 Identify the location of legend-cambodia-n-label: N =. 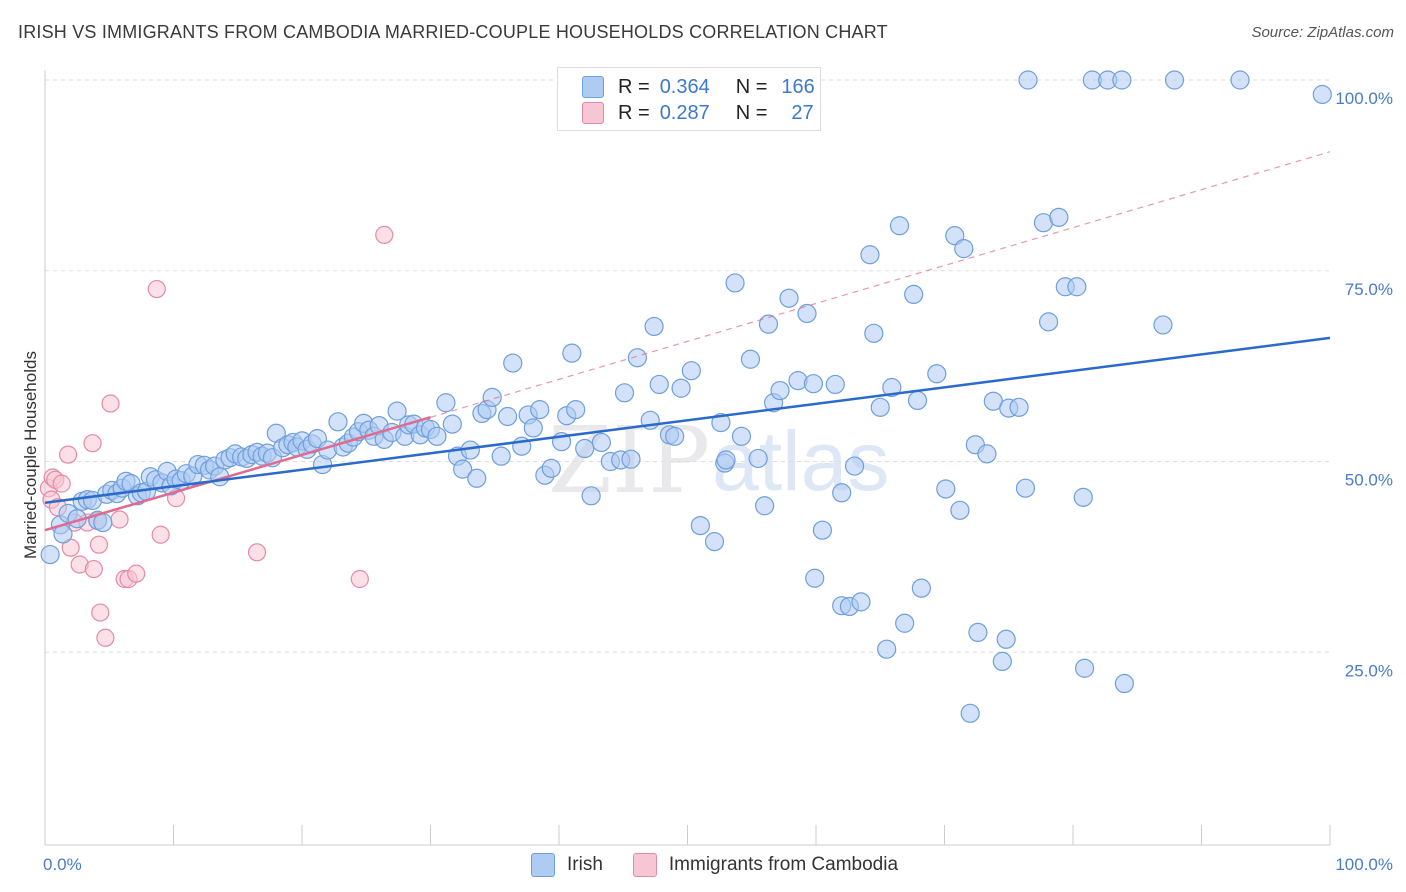
(751, 112).